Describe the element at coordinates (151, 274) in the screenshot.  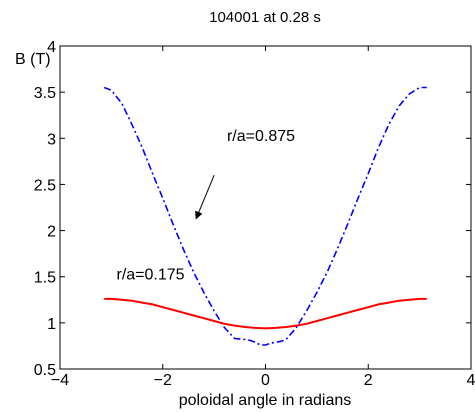
I see `annotation-label: r/a=0.175` at that location.